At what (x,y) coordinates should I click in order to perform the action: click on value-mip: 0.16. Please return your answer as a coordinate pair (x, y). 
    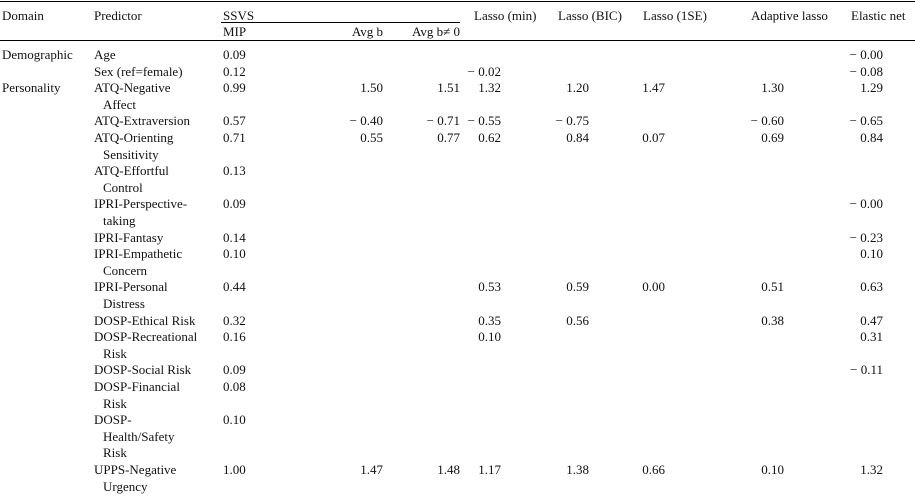
    Looking at the image, I should click on (234, 337).